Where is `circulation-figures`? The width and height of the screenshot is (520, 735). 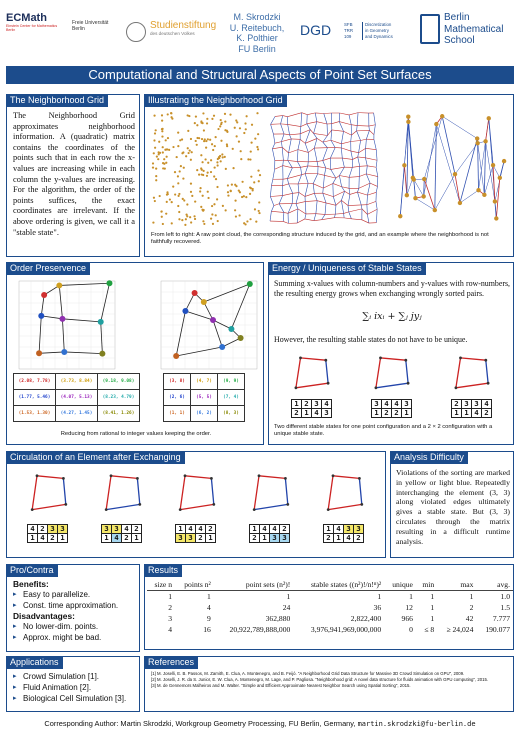
circulation-figures is located at coordinates (197, 492).